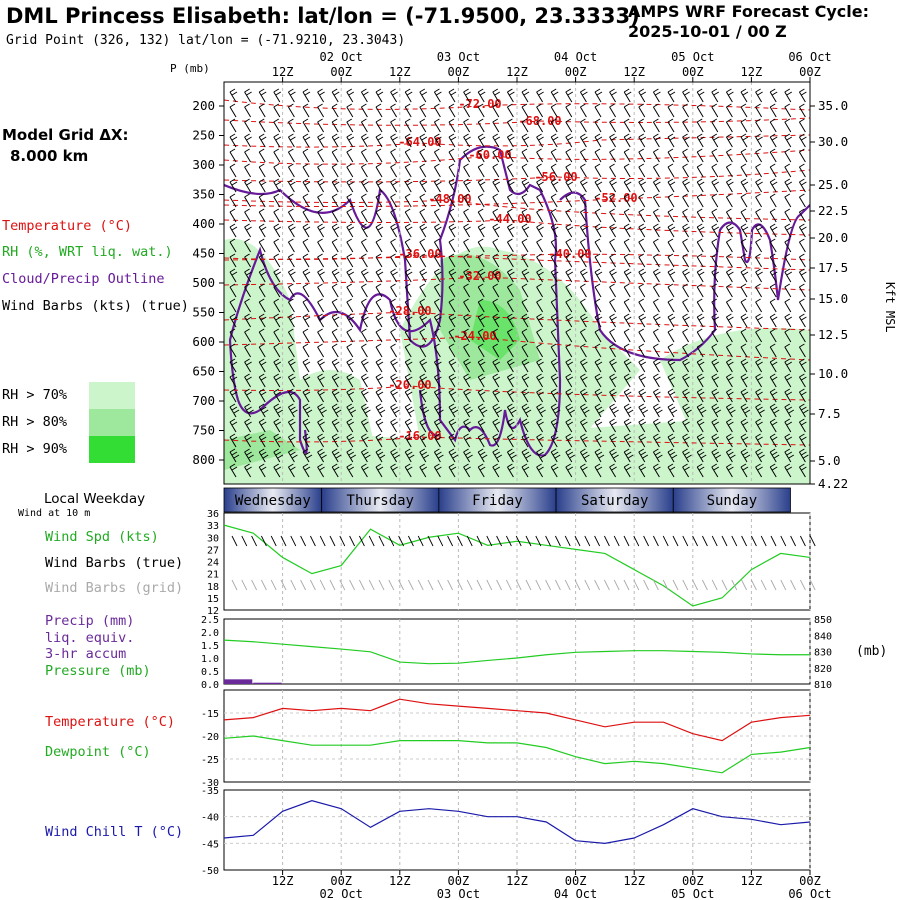 This screenshot has height=900, width=900. What do you see at coordinates (752, 881) in the screenshot?
I see `bottom-tick-label: 12Z` at bounding box center [752, 881].